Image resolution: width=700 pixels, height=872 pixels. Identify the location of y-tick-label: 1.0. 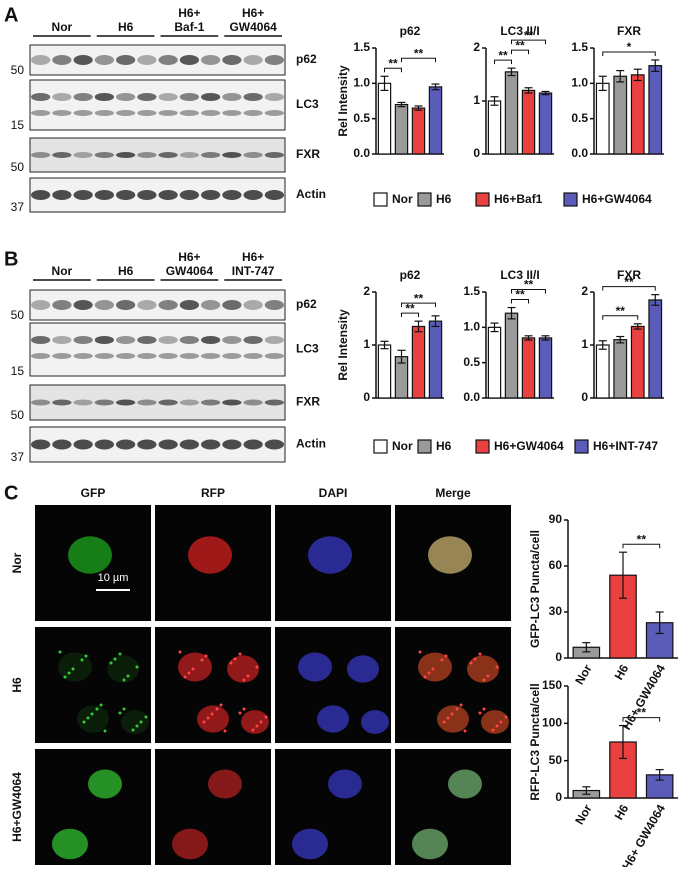
(471, 327).